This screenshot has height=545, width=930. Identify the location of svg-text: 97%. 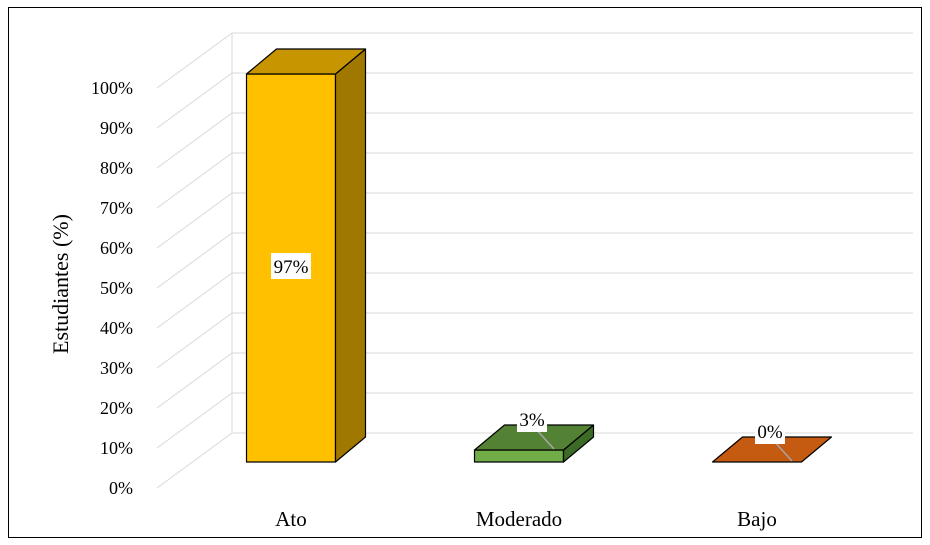
(291, 267).